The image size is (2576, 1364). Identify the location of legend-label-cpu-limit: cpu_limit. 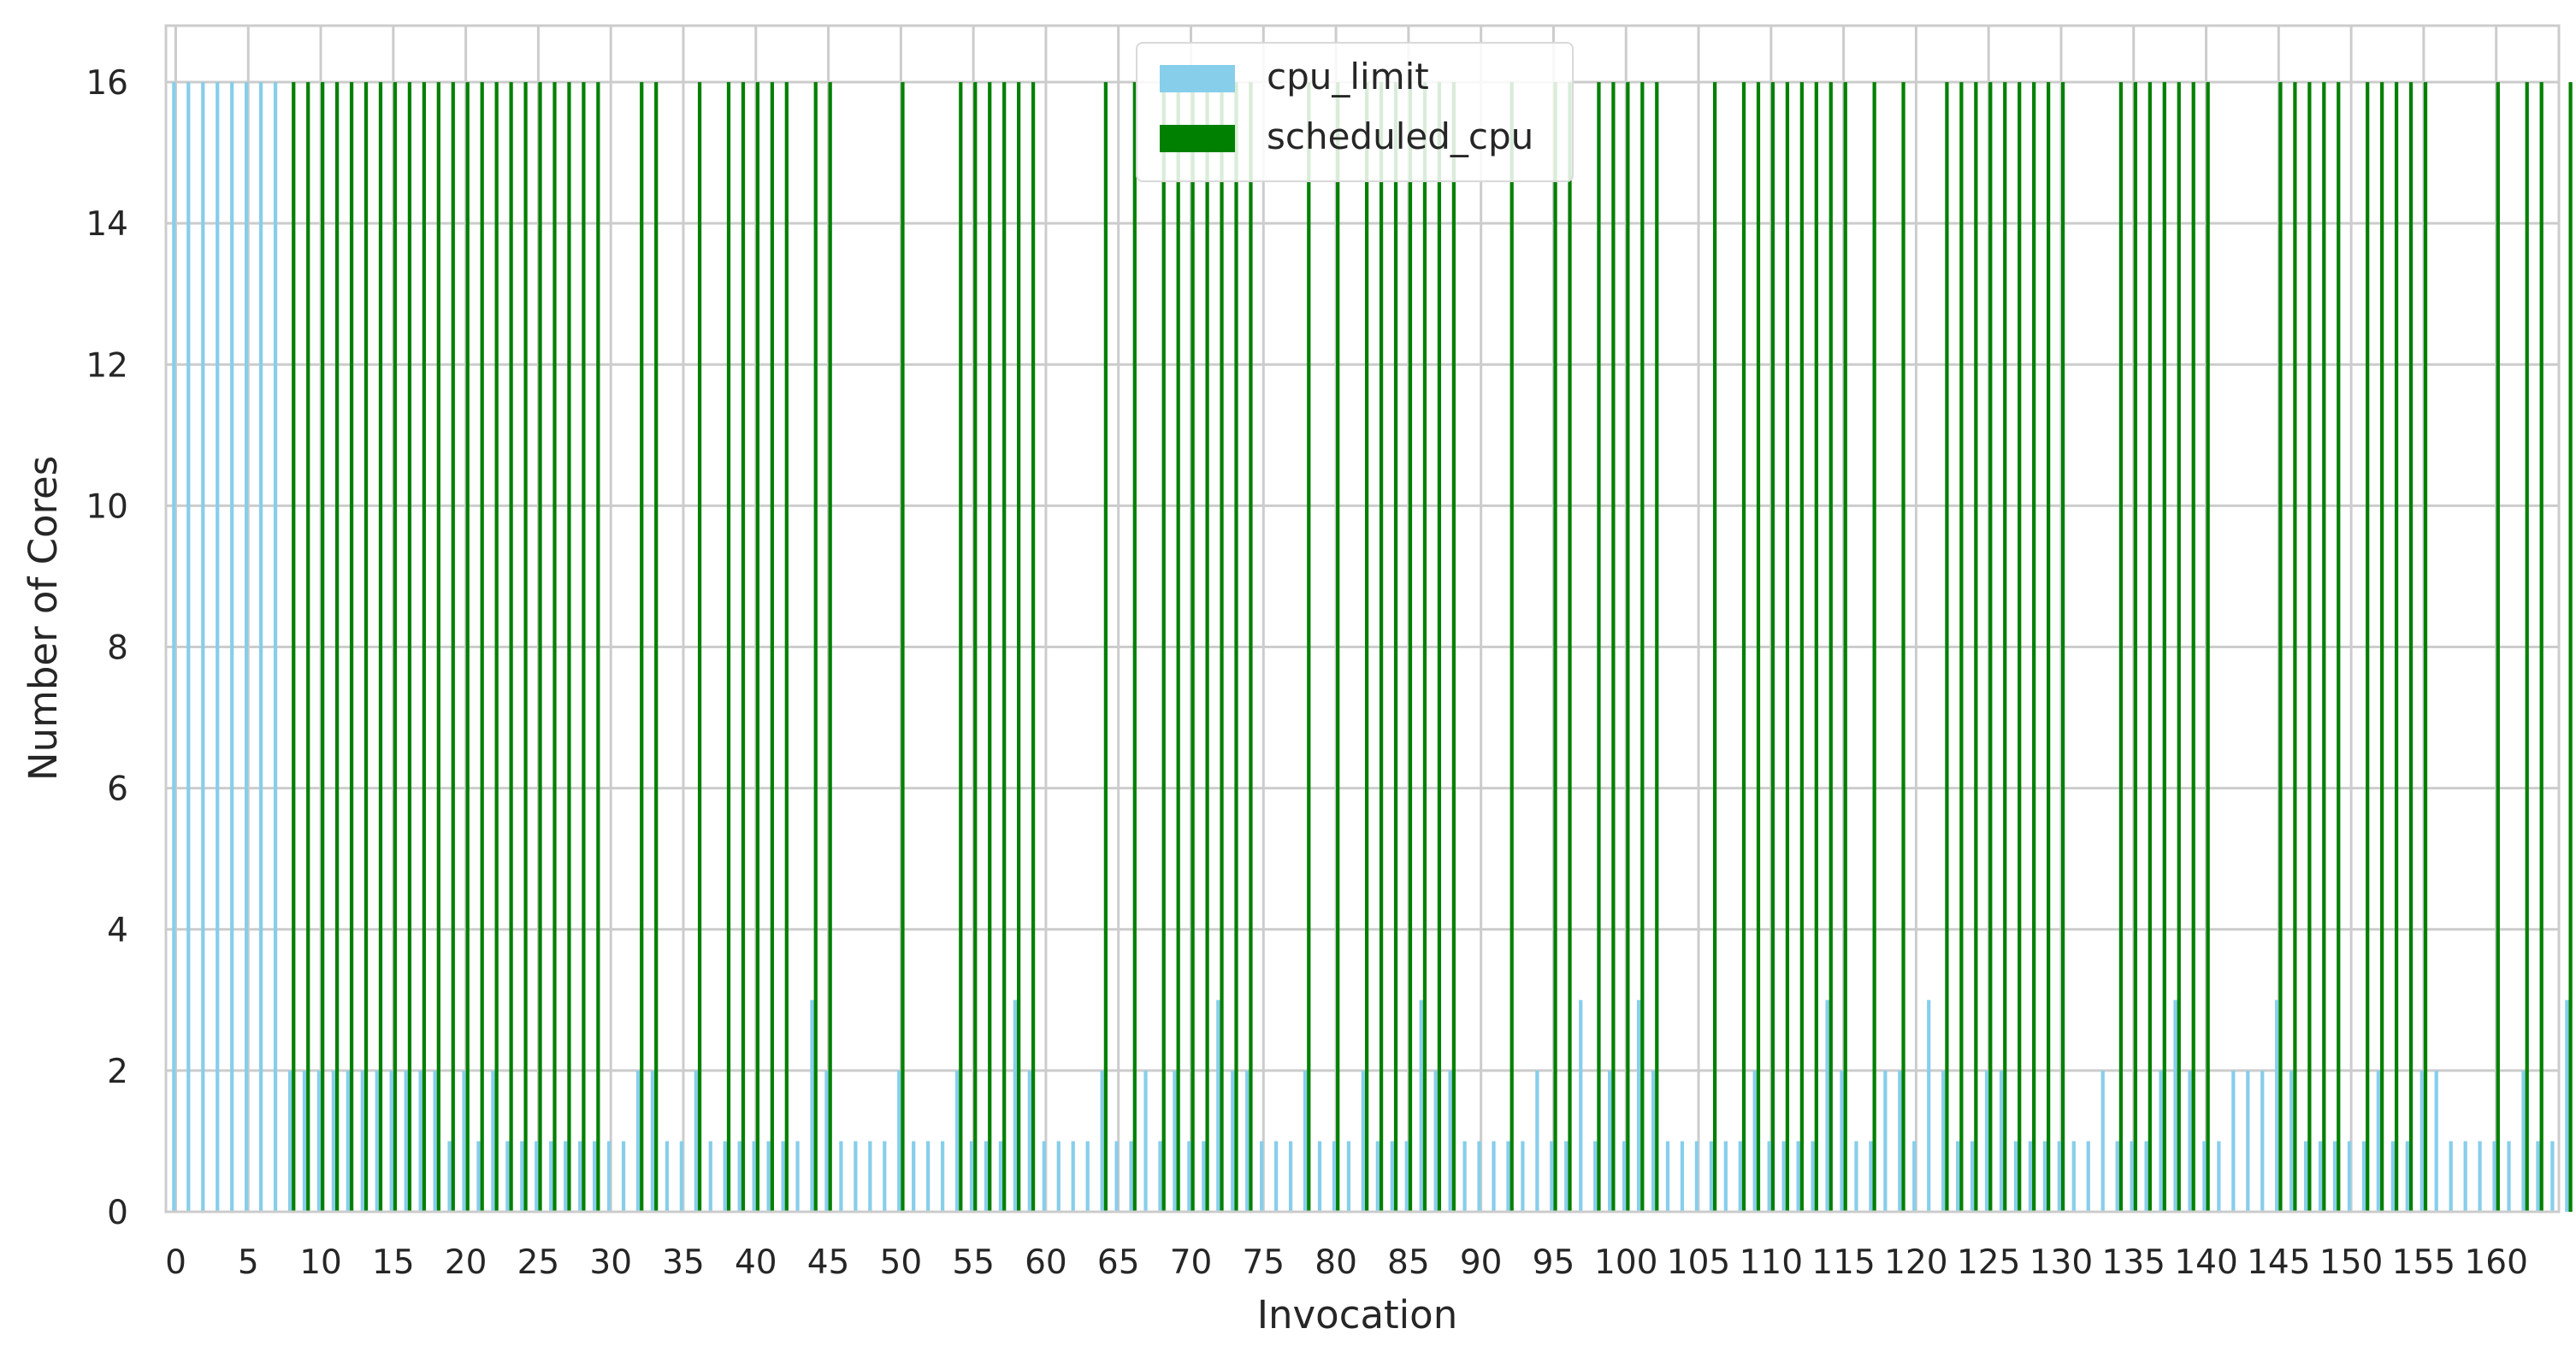
(1348, 77).